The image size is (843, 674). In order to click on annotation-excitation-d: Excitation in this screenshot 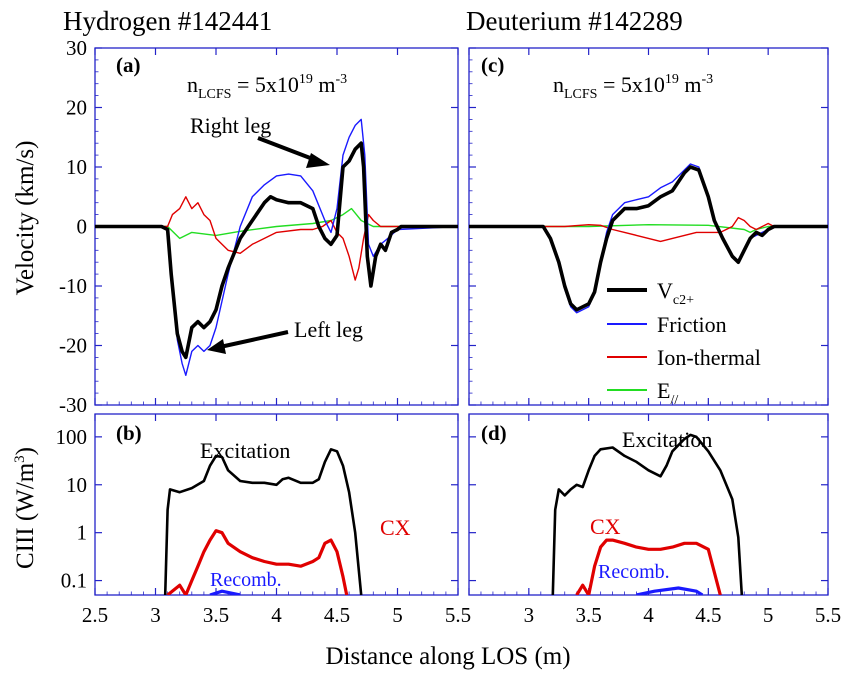, I will do `click(667, 439)`.